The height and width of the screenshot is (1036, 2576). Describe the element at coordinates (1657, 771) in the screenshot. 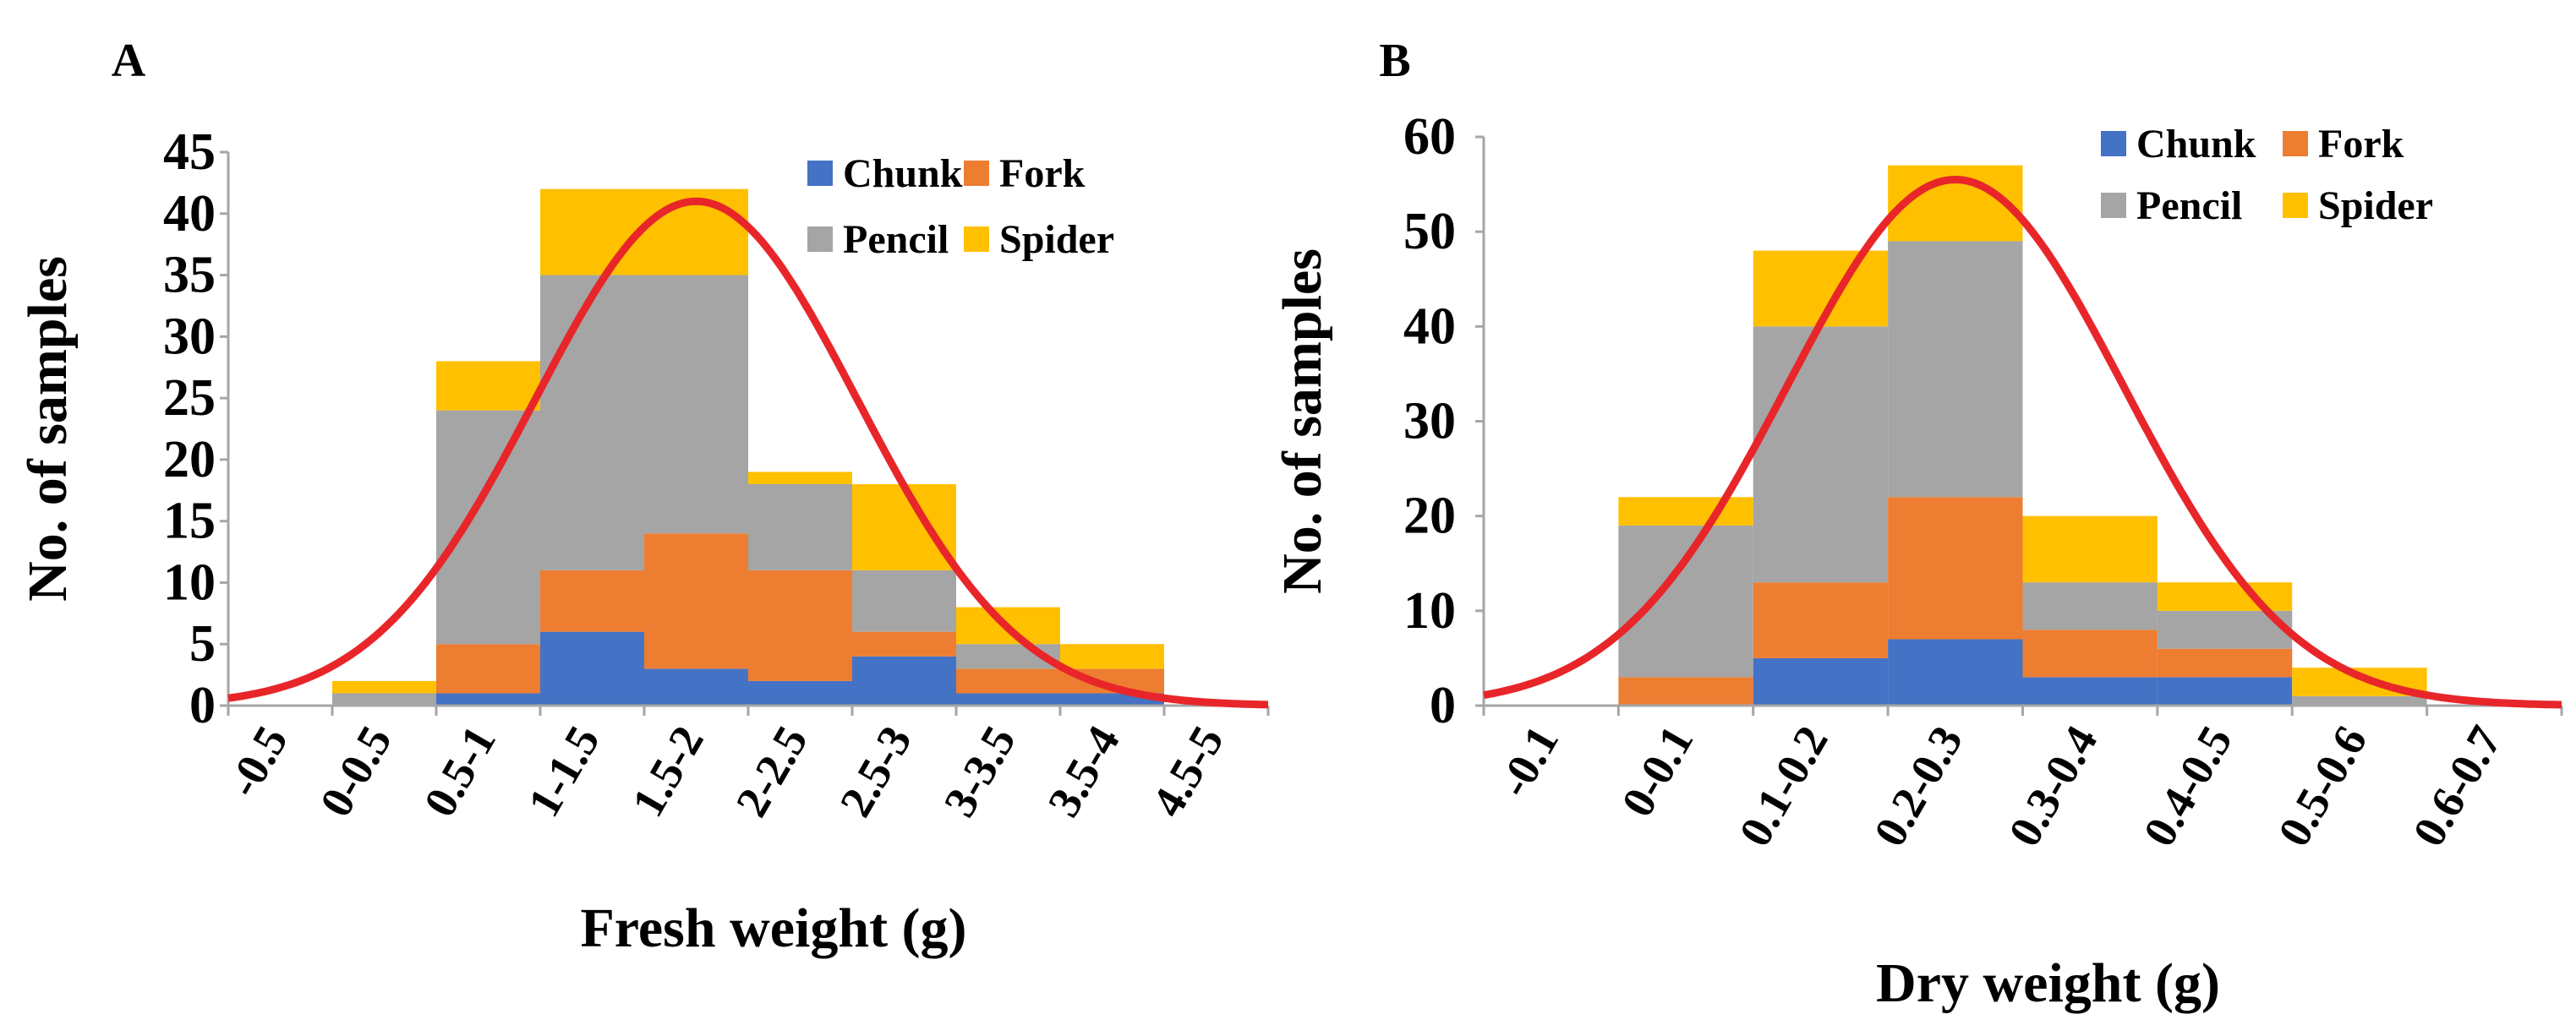

I see `x-tick-label: 0-0.1` at that location.